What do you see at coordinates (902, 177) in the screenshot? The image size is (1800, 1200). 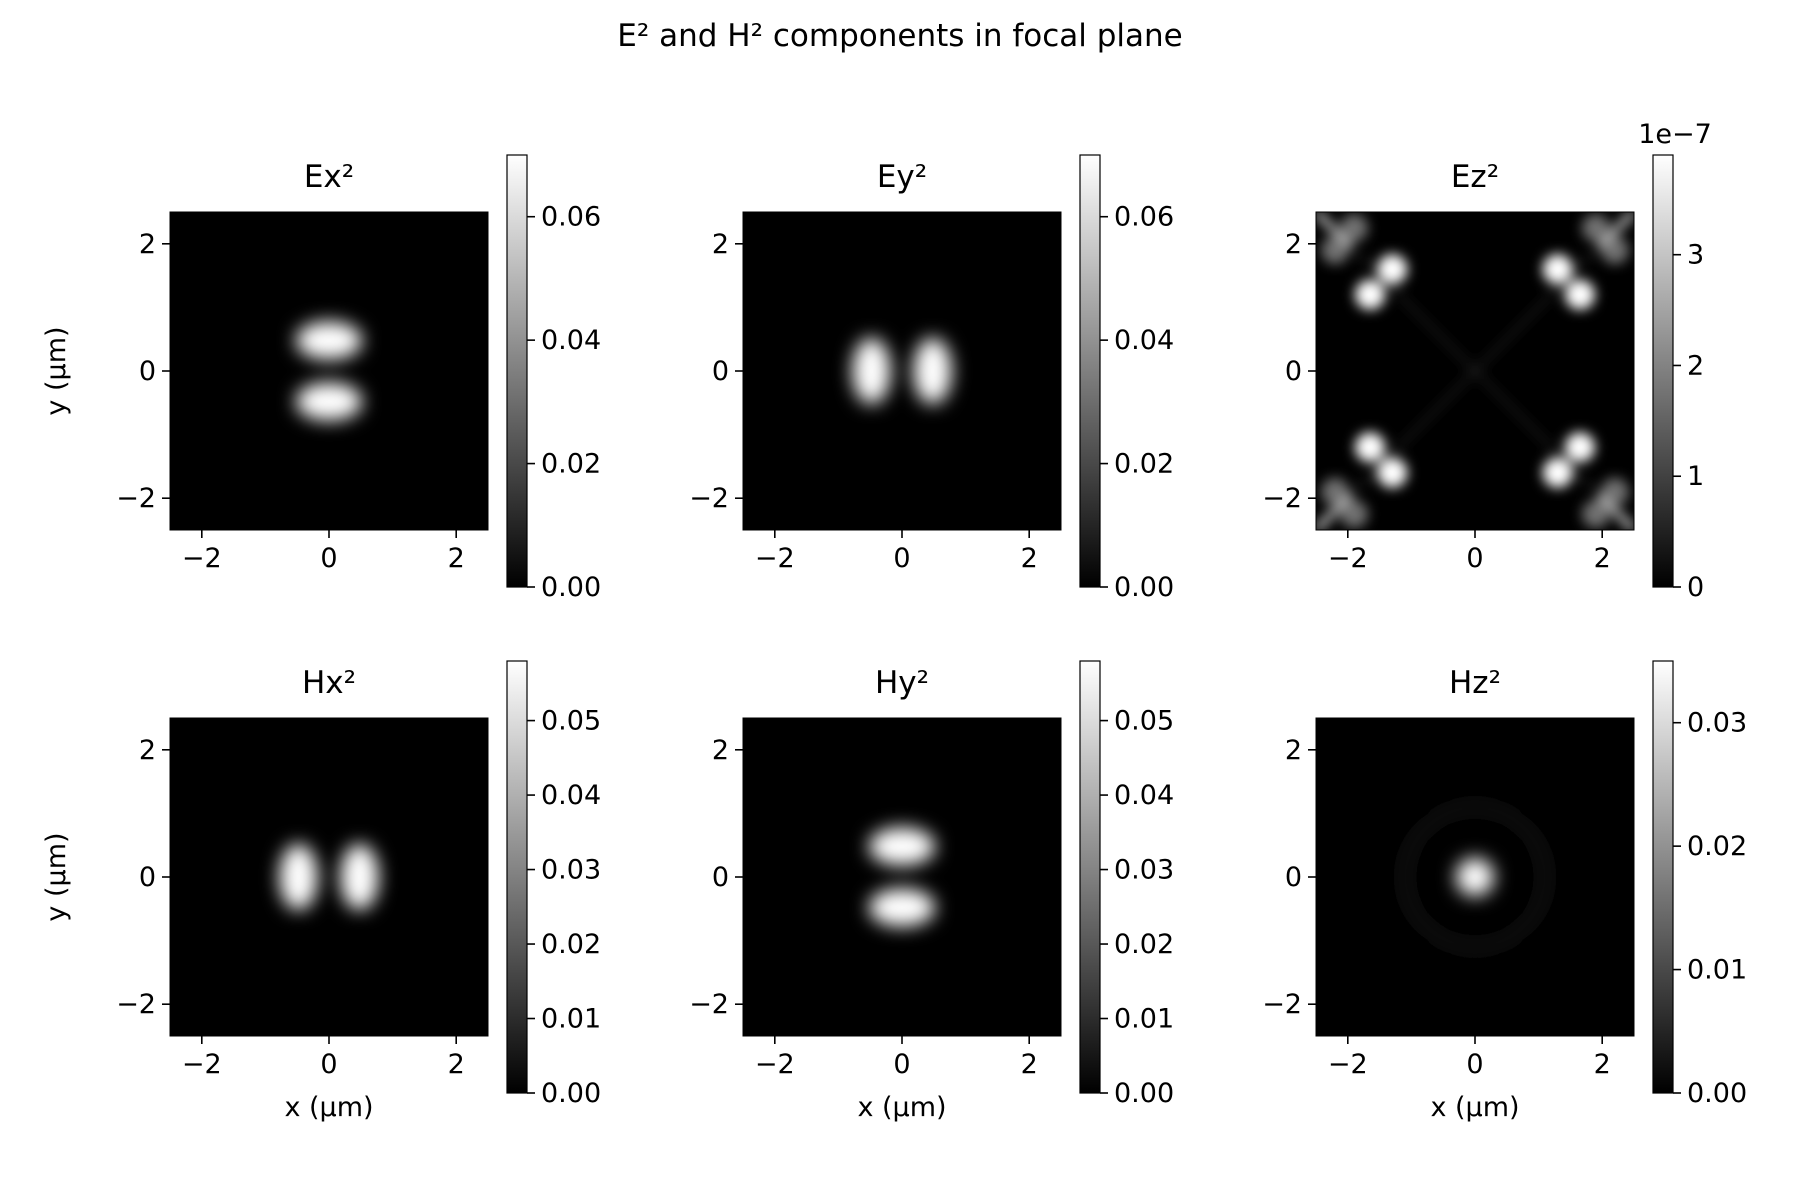 I see `subplot-title: Ey²` at bounding box center [902, 177].